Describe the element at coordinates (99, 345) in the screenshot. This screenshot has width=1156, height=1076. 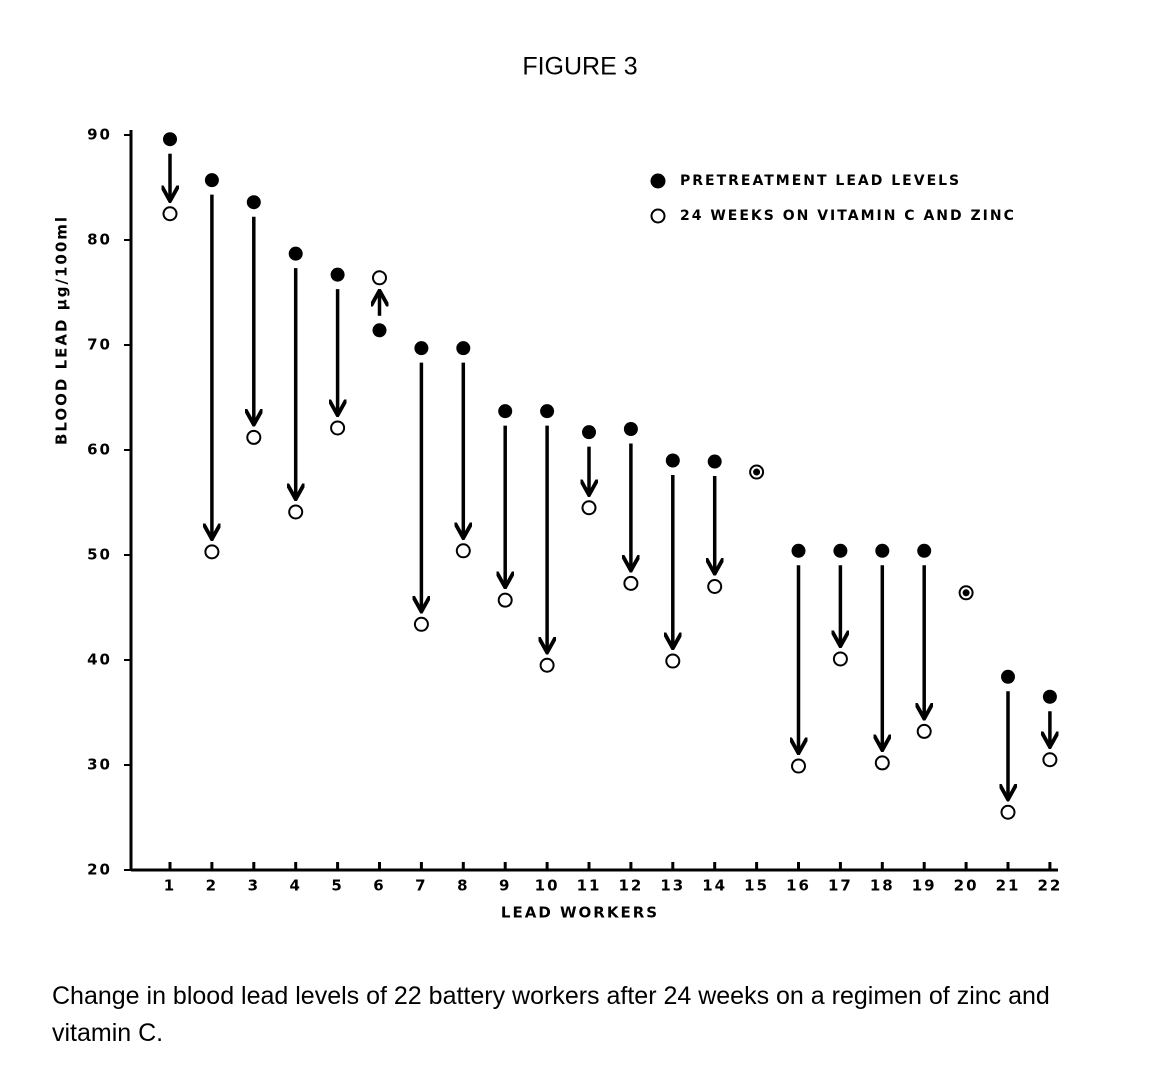
I see `y-tick-label: 70` at that location.